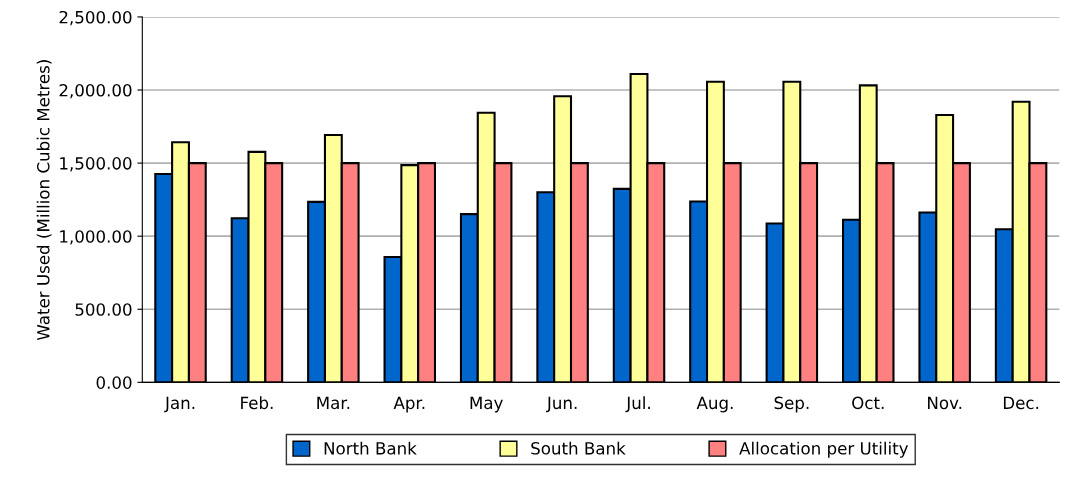 The height and width of the screenshot is (484, 1070). What do you see at coordinates (95, 91) in the screenshot?
I see `y-tick-label: 2,000.00` at bounding box center [95, 91].